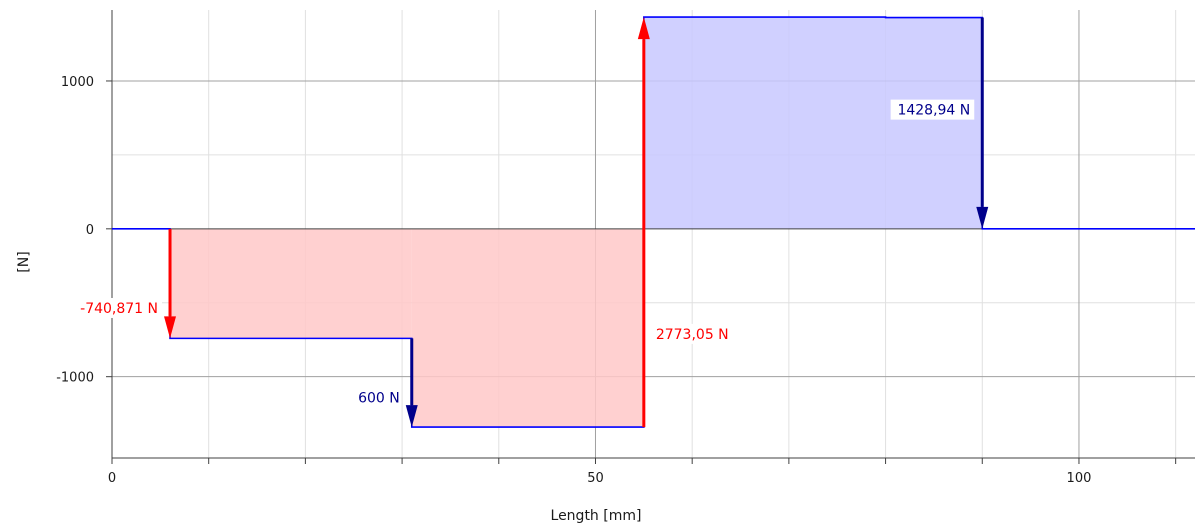  Describe the element at coordinates (595, 478) in the screenshot. I see `x-tick-label: 50` at that location.